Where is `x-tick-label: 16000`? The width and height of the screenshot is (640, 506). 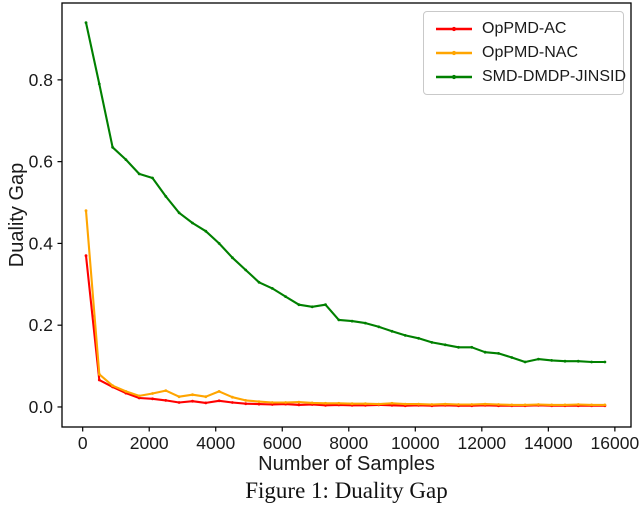 x-tick-label: 16000 is located at coordinates (615, 443).